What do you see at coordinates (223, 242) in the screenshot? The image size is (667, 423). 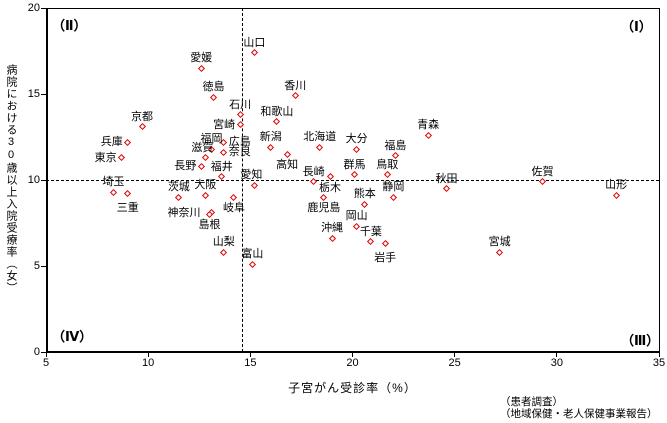 I see `point-label: 山梨` at bounding box center [223, 242].